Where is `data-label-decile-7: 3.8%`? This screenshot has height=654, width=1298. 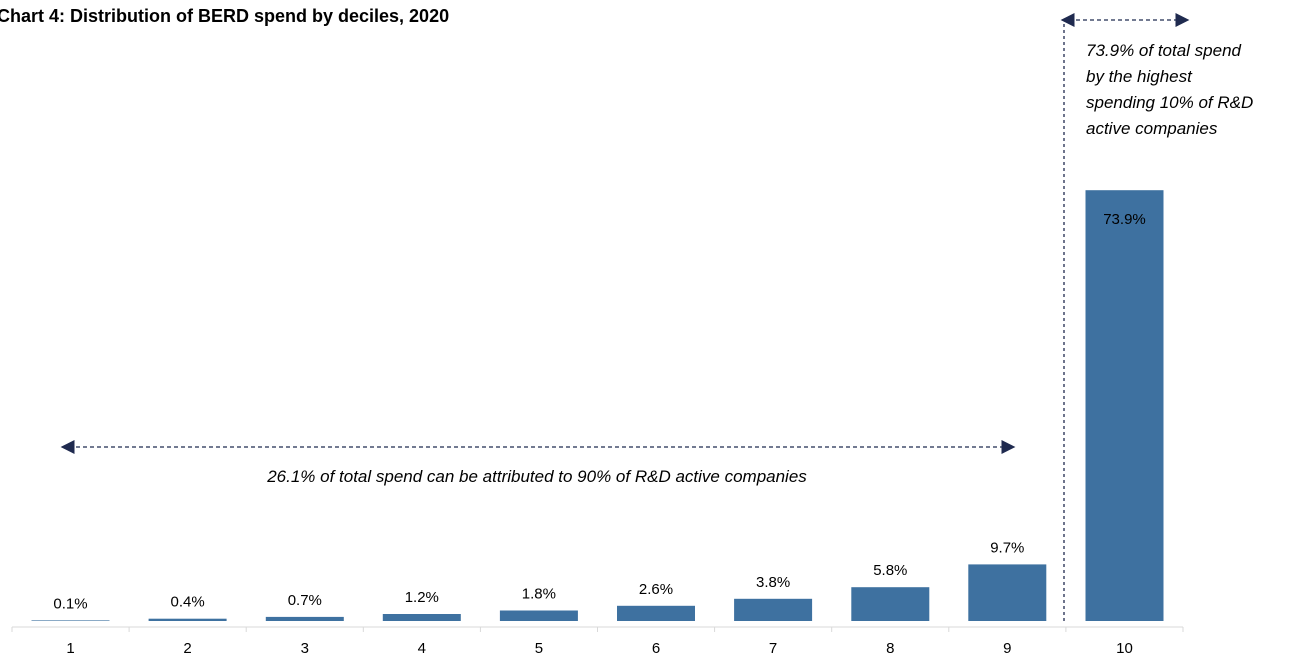 data-label-decile-7: 3.8% is located at coordinates (773, 582).